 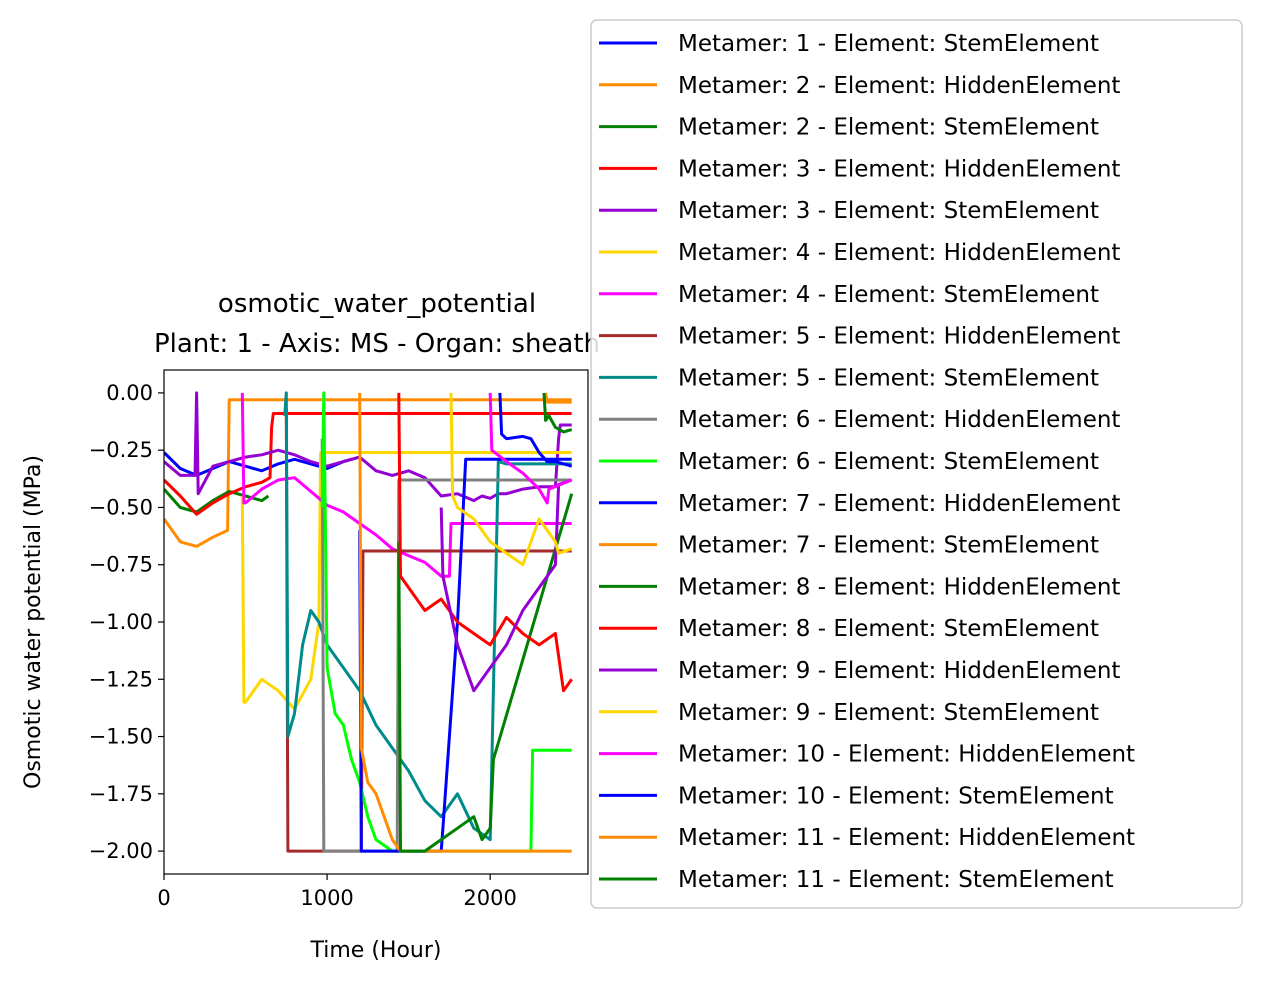 I want to click on legend-item: Metamer: 10 - Element: HiddenElement, so click(x=867, y=755).